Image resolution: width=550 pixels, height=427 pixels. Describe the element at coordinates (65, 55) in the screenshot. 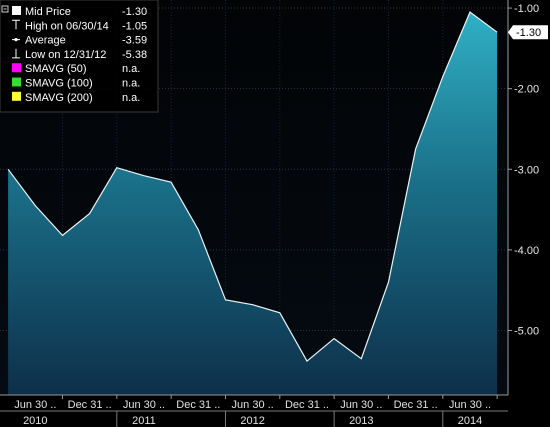

I see `legend-label: Low on 12/31/12` at that location.